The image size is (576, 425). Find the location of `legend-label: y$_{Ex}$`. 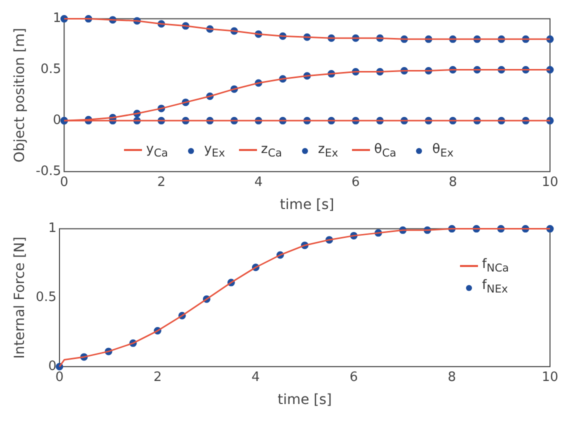

legend-label: y$_{Ex}$ is located at coordinates (215, 151).